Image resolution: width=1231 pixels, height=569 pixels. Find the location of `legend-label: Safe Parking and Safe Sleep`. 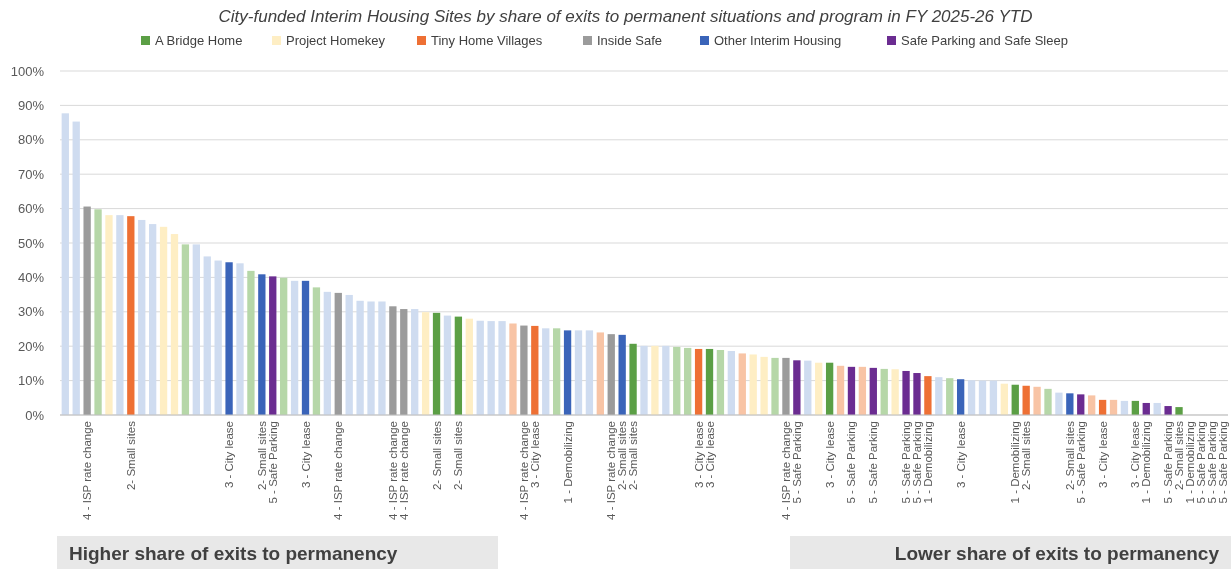

legend-label: Safe Parking and Safe Sleep is located at coordinates (984, 40).